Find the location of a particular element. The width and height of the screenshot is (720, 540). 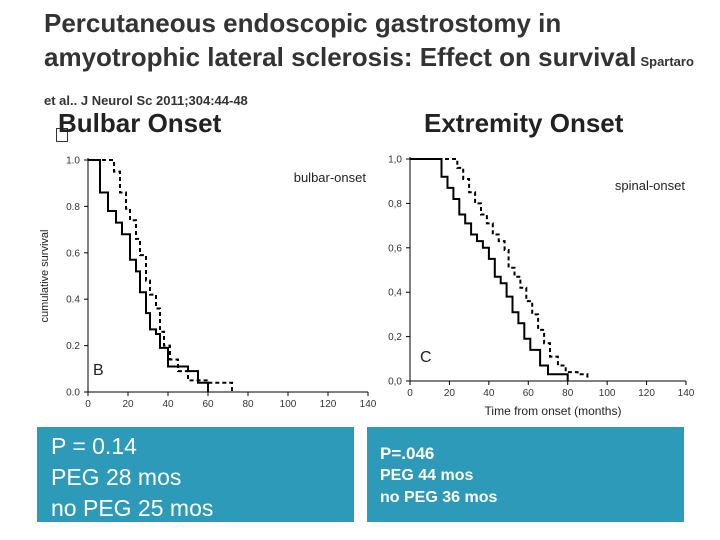

y-tick-label: 0,0 is located at coordinates (395, 382).